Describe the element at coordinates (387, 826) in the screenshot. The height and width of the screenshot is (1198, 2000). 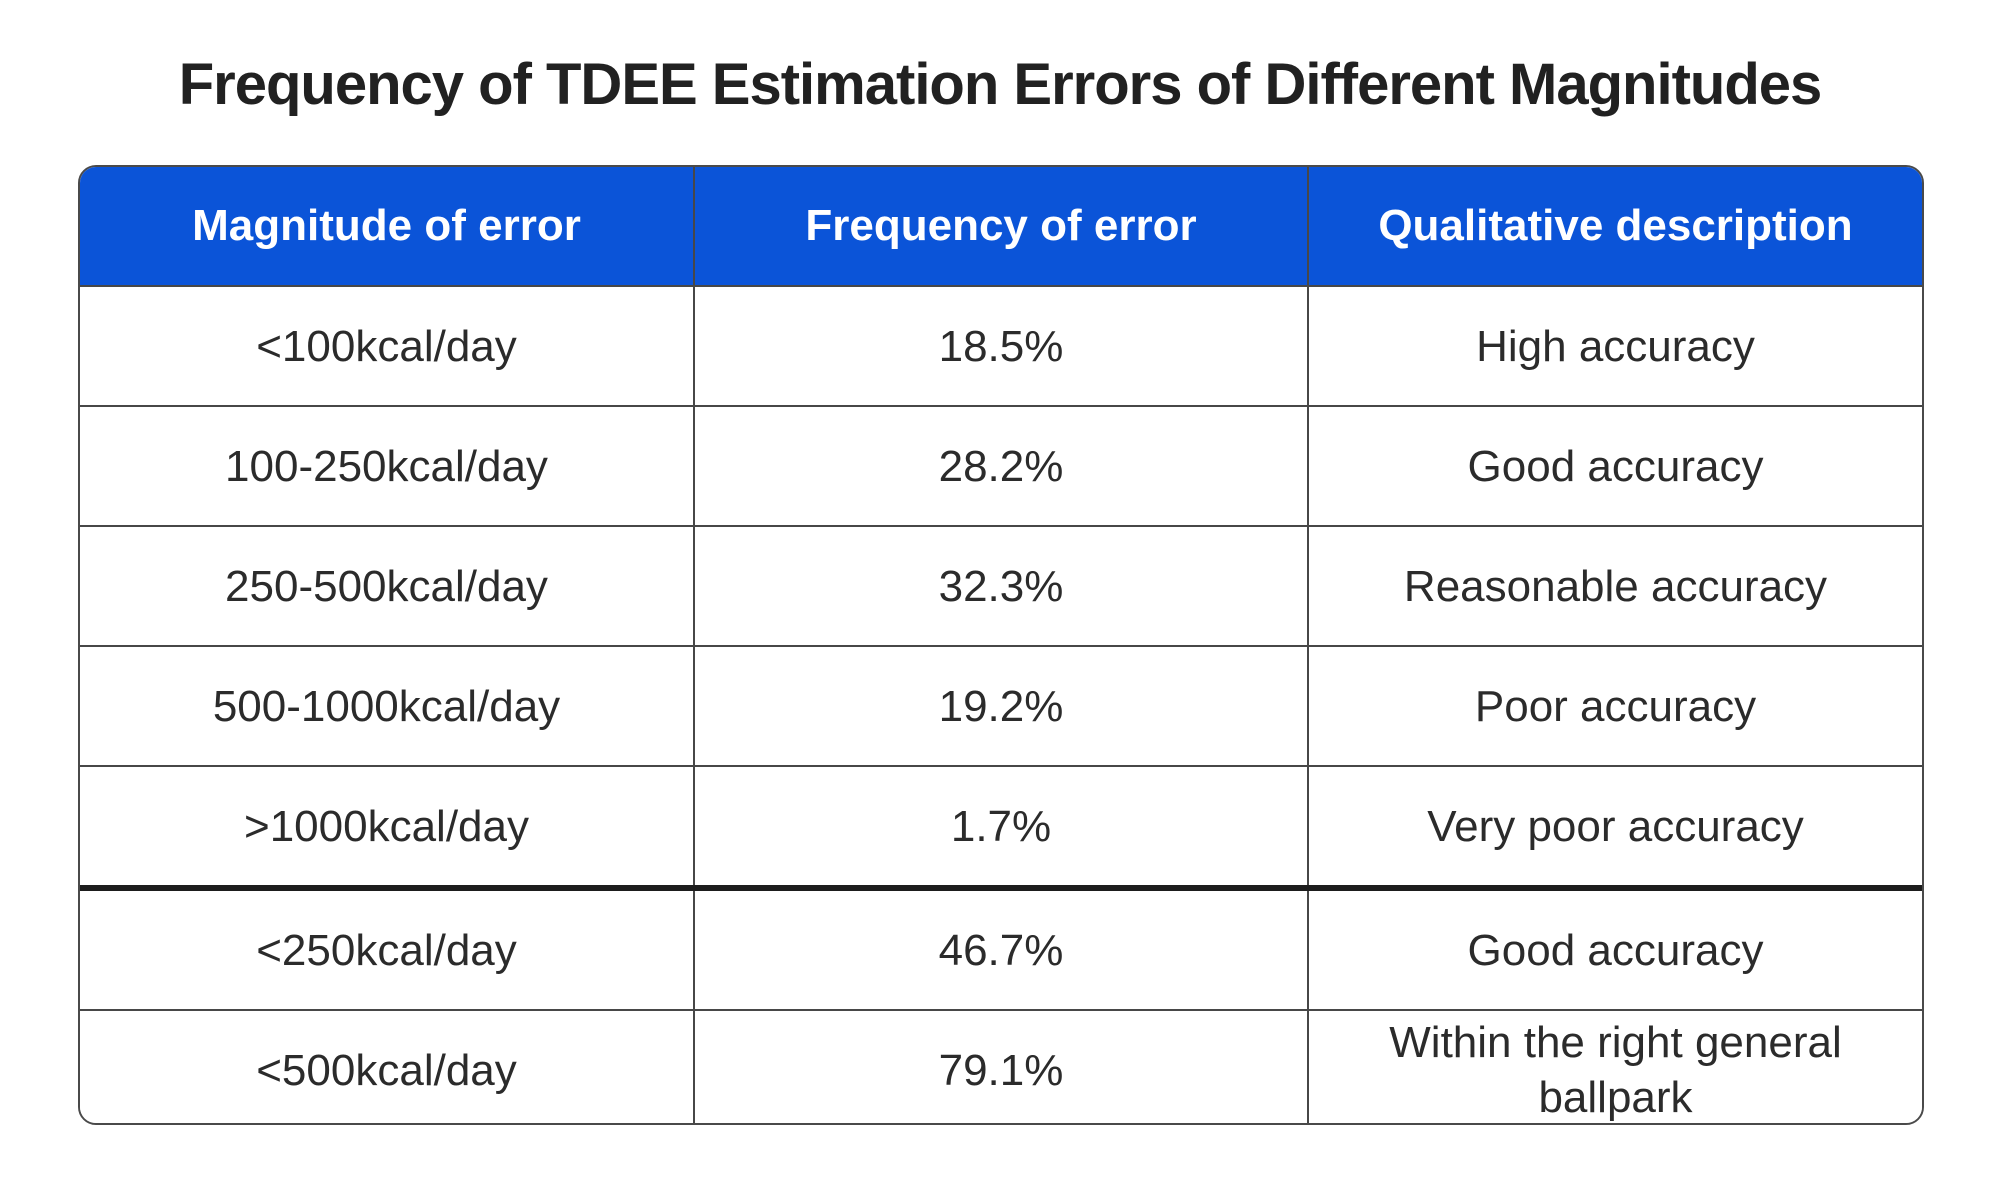
I see `cell-magnitude: >1000kcal/day` at that location.